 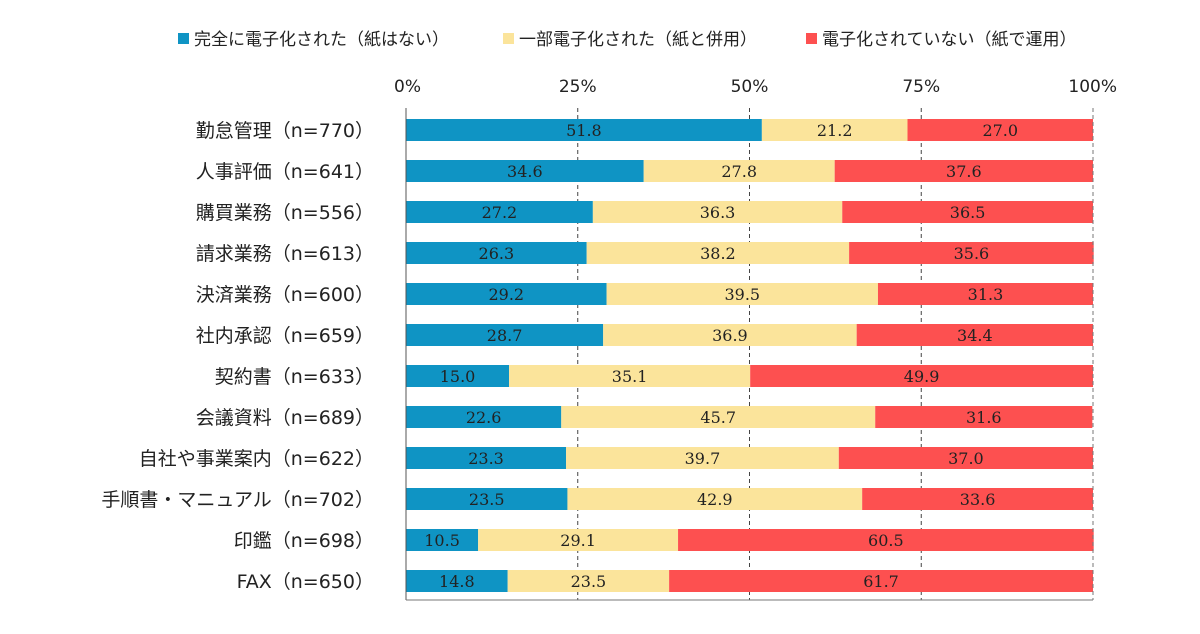 I want to click on data-label: 35.1, so click(x=630, y=376).